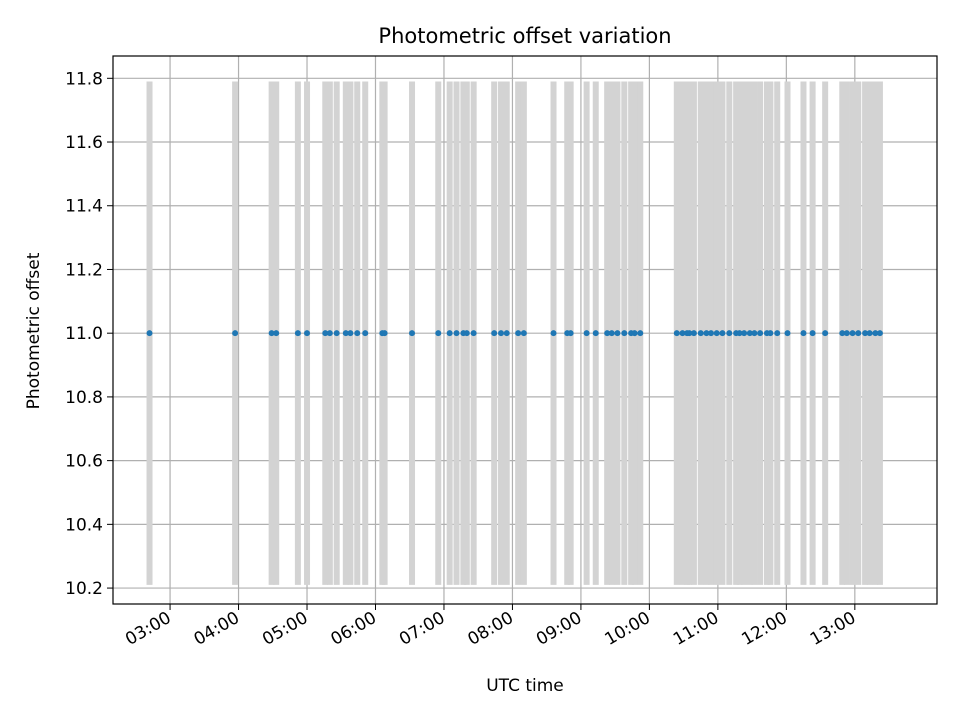  Describe the element at coordinates (84, 398) in the screenshot. I see `y-tick-label: 10.8` at that location.